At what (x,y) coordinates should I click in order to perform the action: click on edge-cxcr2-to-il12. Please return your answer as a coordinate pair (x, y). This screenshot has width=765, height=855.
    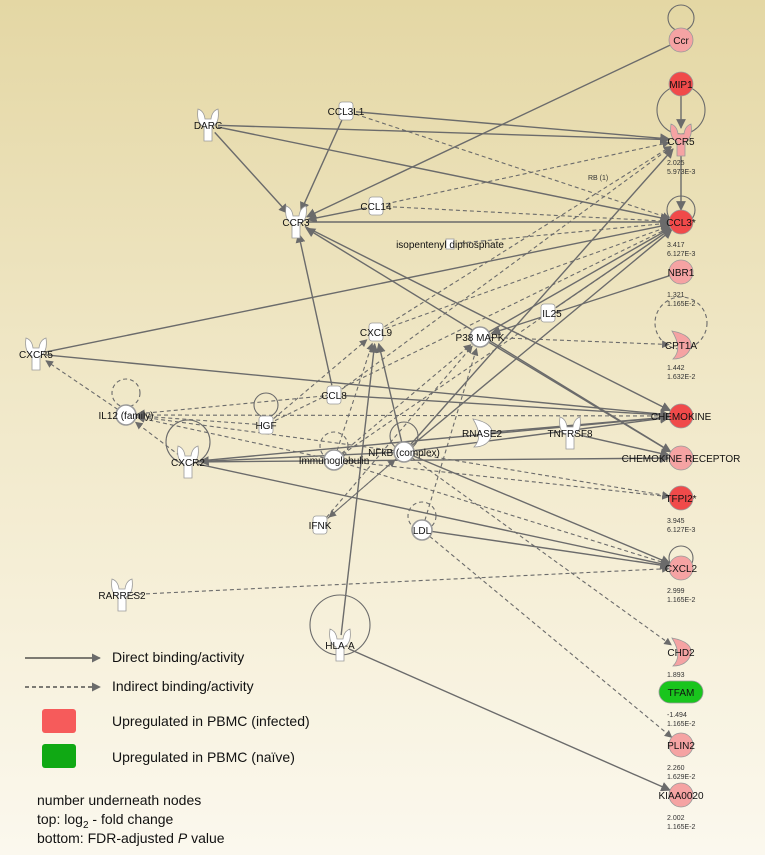
    Looking at the image, I should click on (157, 439).